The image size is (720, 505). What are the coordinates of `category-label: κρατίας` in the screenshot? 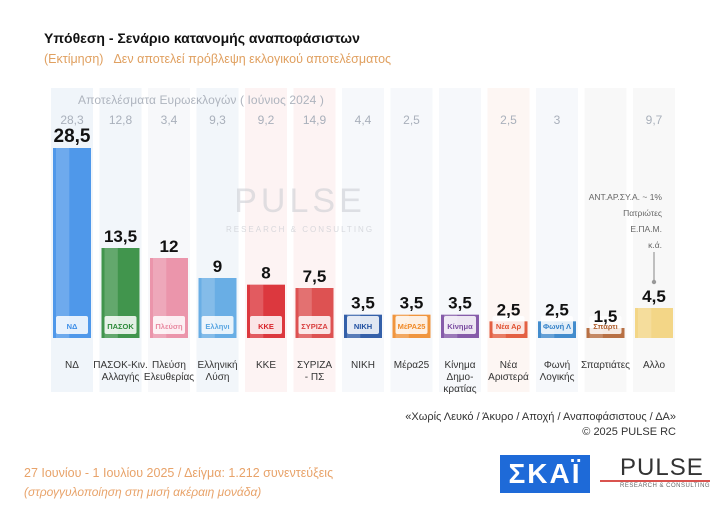 It's located at (459, 389).